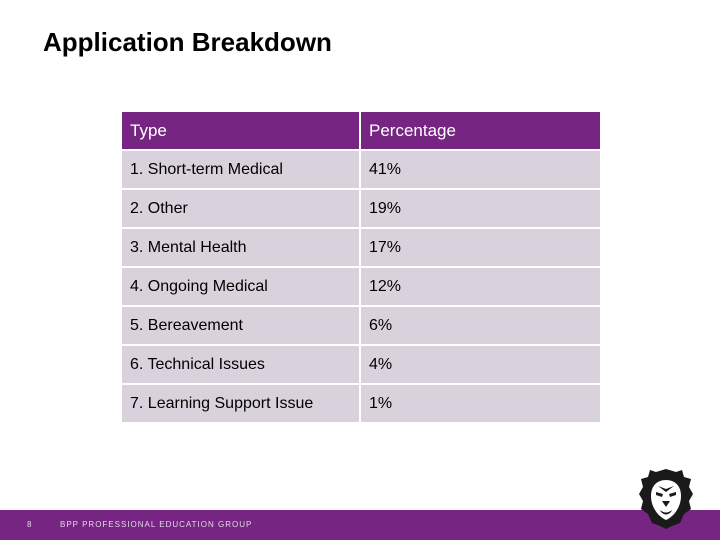 The image size is (720, 540). Describe the element at coordinates (29, 524) in the screenshot. I see `page-number: 8` at that location.